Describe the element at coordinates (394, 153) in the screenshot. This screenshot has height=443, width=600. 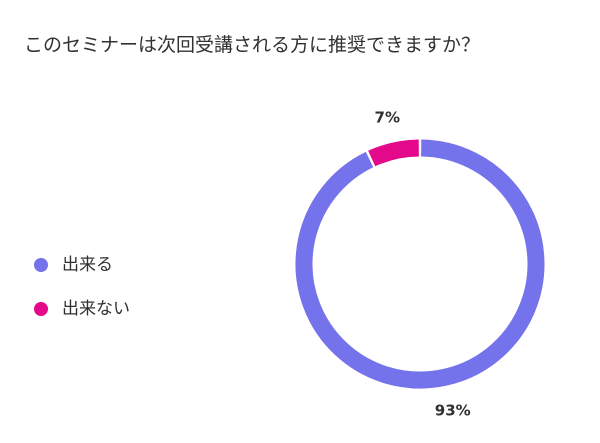
I see `donut-slice-no` at that location.